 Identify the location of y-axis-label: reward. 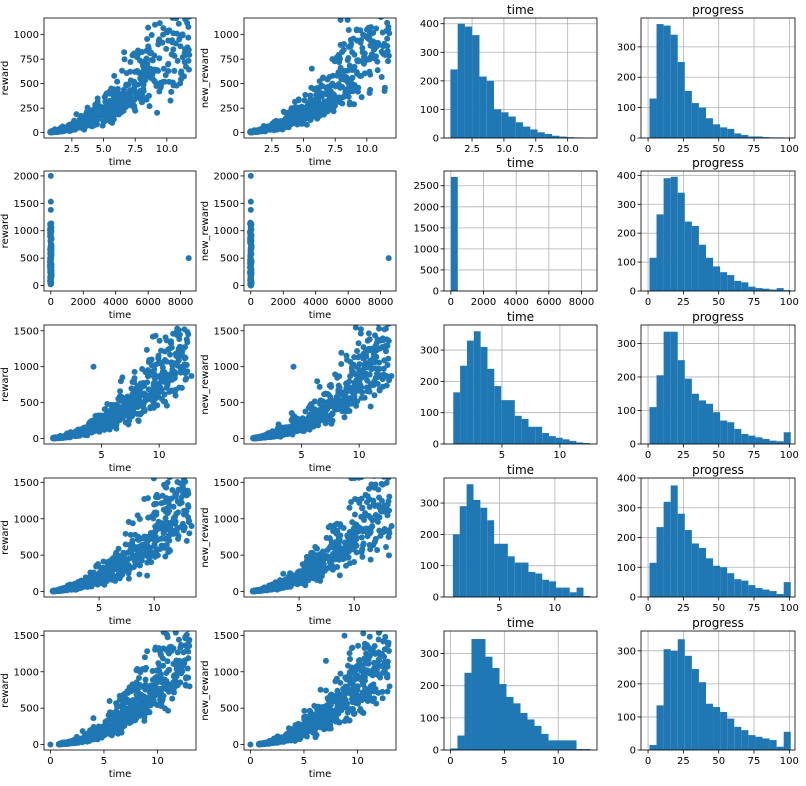
(5, 231).